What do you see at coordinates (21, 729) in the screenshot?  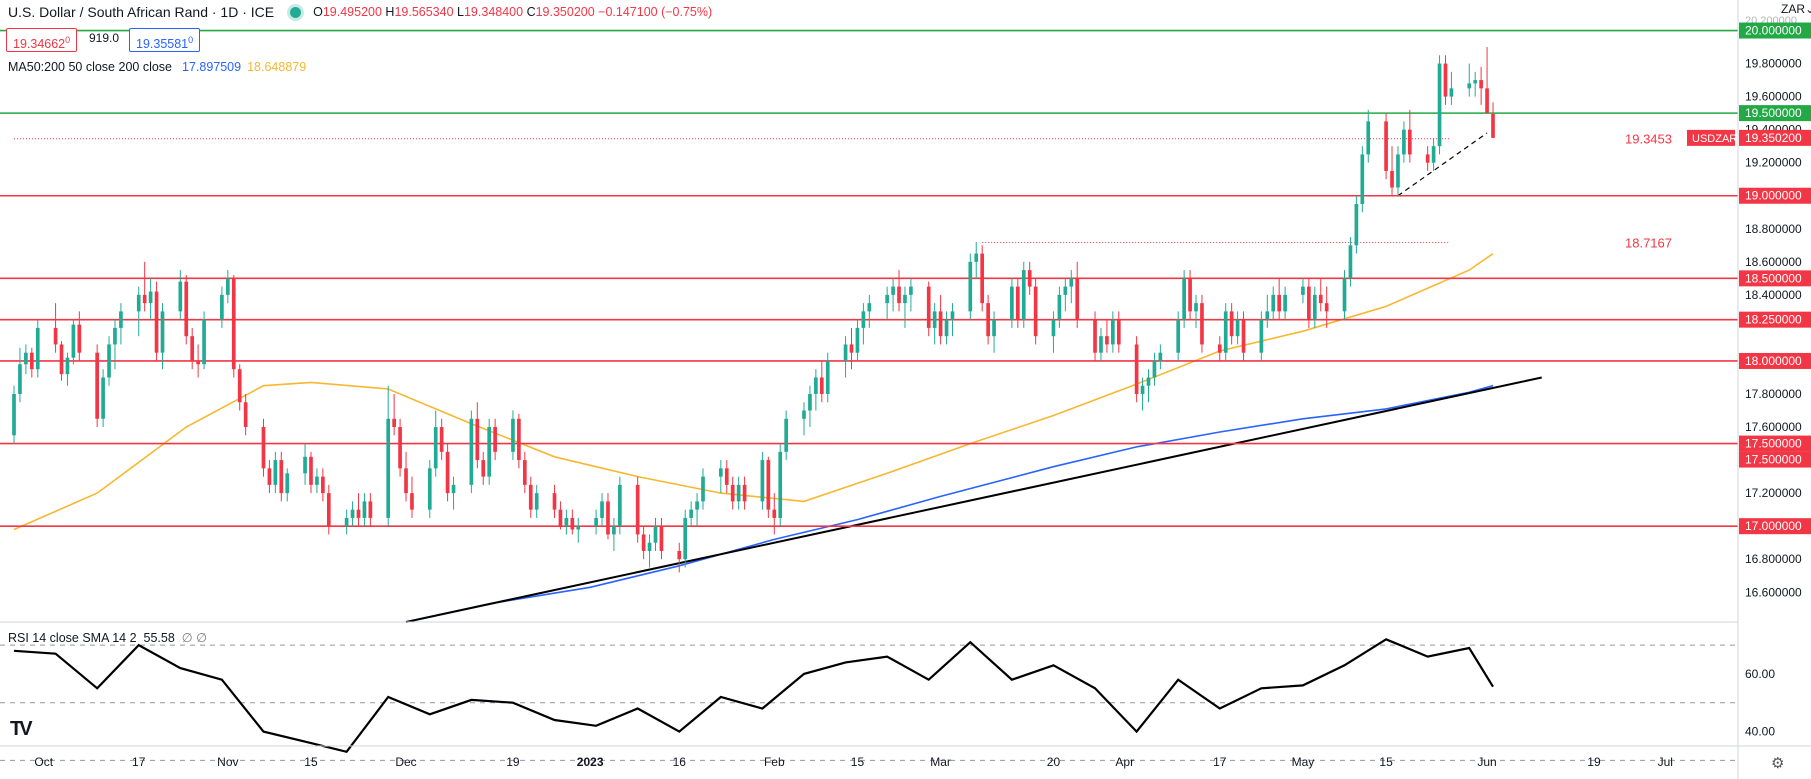 I see `tradingview-logo: TV` at bounding box center [21, 729].